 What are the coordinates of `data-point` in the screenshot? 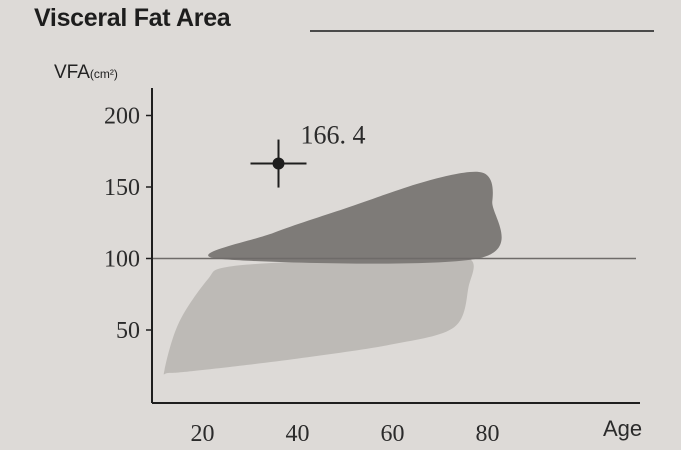 It's located at (278, 163).